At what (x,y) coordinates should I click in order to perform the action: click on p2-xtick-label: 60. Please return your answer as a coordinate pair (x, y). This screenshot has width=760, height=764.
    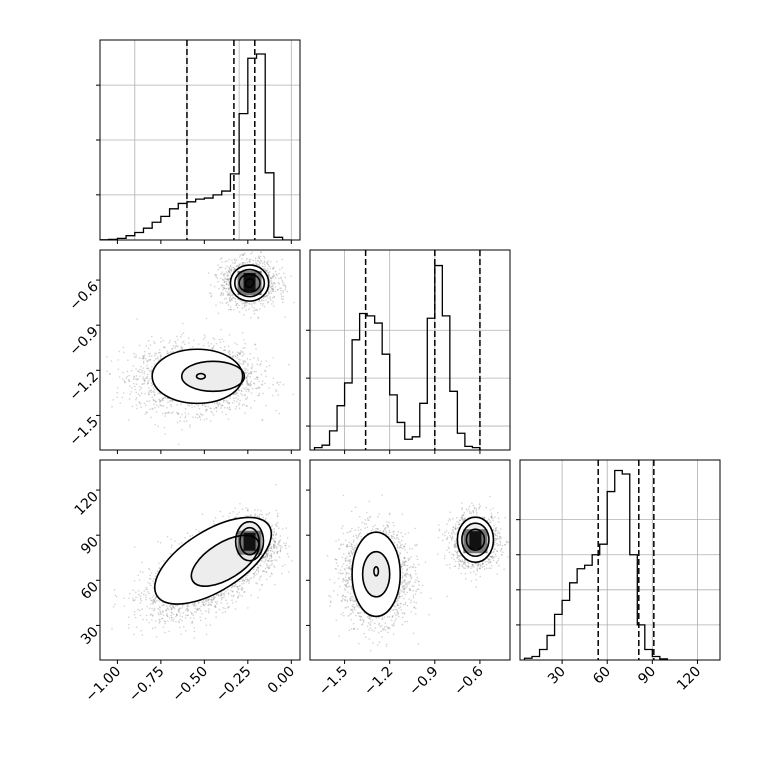
    Looking at the image, I should click on (602, 676).